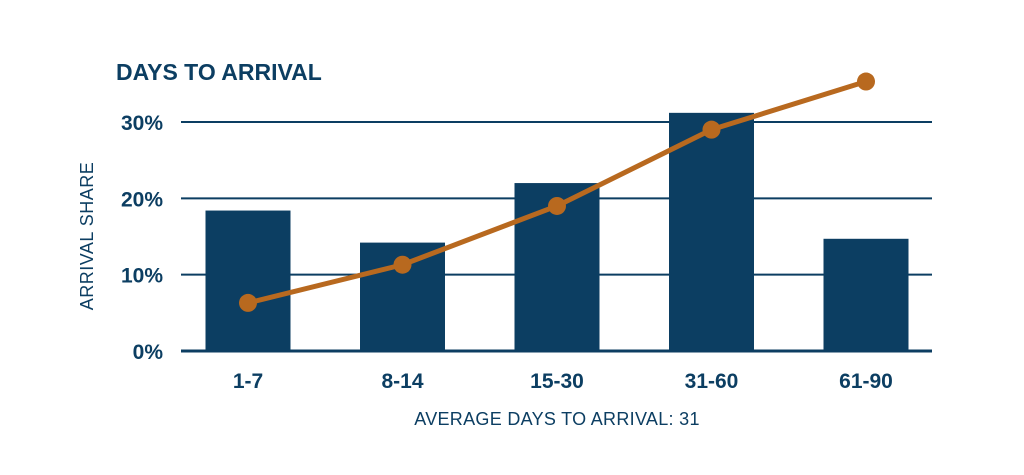  What do you see at coordinates (142, 199) in the screenshot?
I see `y-tick-label: 20%` at bounding box center [142, 199].